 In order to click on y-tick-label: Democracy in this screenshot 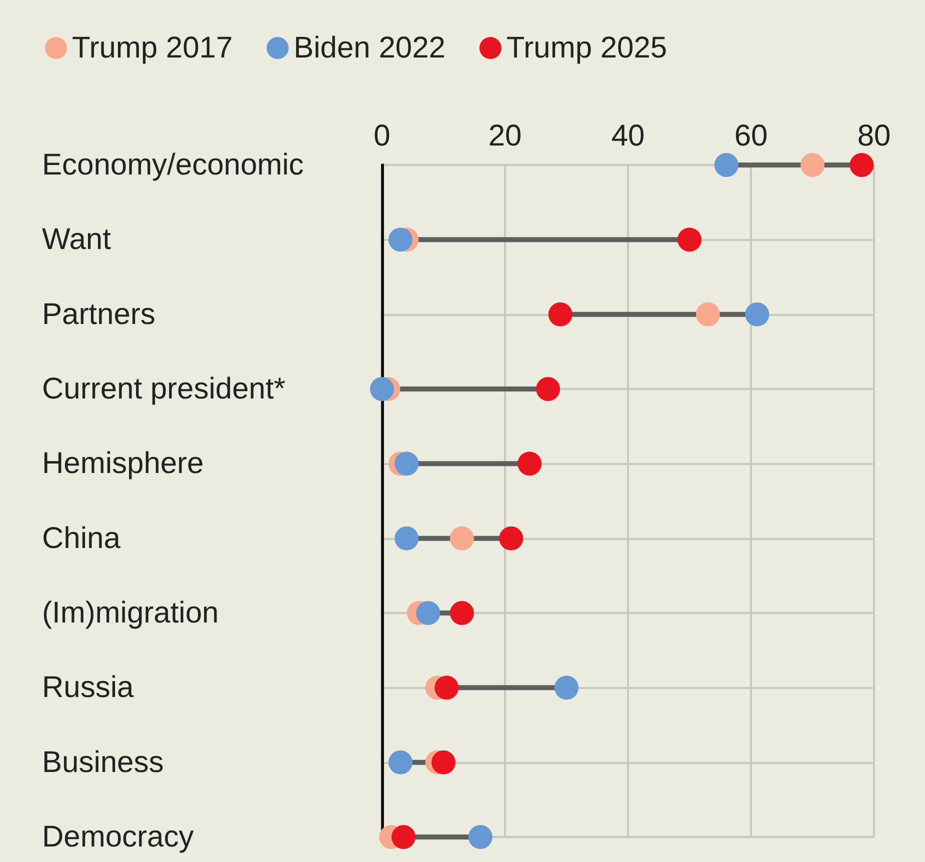, I will do `click(118, 837)`.